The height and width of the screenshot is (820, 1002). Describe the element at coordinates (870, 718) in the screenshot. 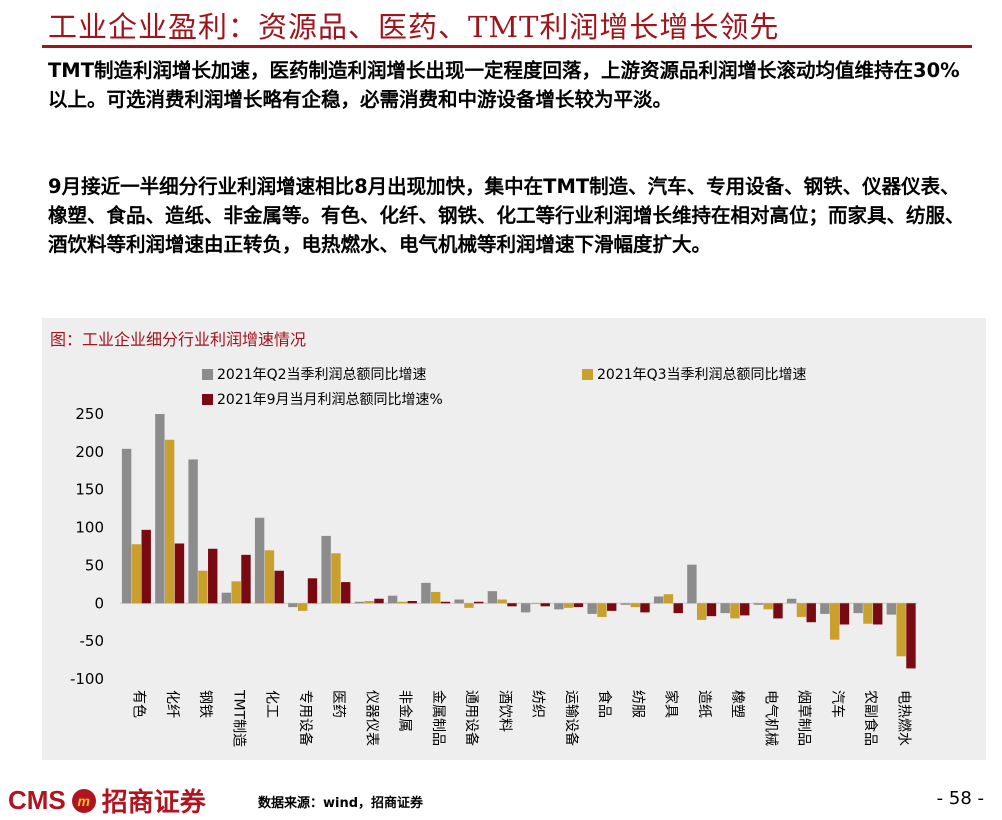

I see `category-label: 农副食品` at that location.